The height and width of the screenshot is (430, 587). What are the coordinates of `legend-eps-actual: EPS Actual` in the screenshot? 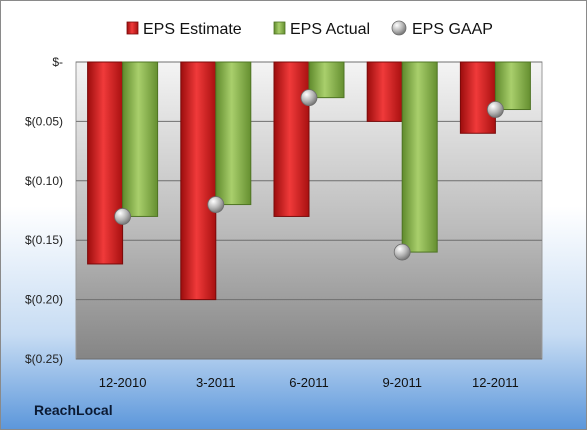 It's located at (321, 29).